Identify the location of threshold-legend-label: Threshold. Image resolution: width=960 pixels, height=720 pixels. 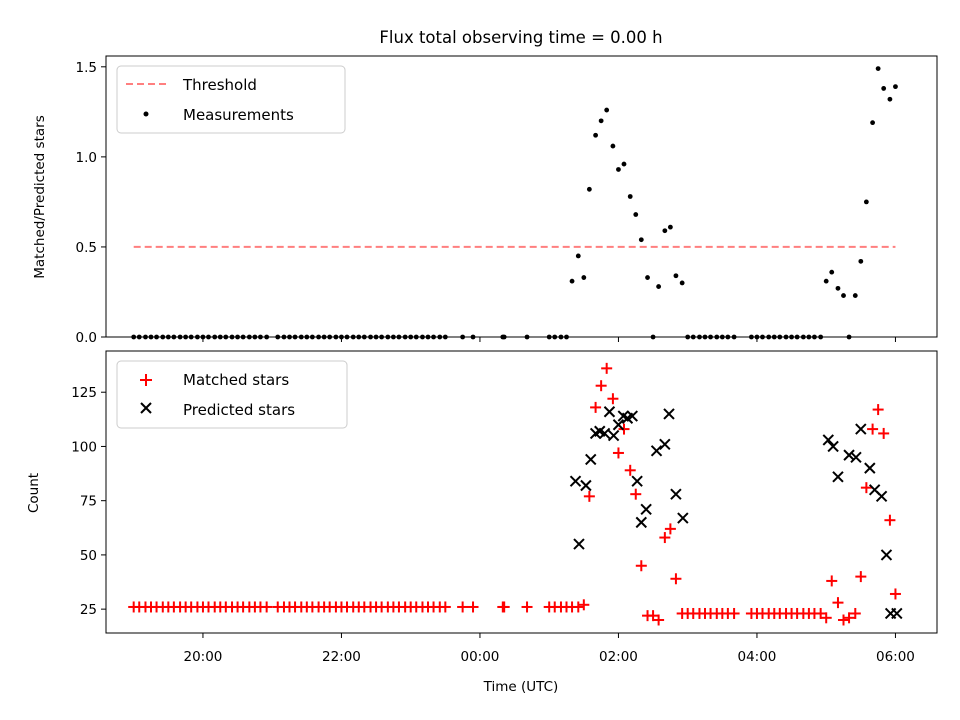
(219, 85).